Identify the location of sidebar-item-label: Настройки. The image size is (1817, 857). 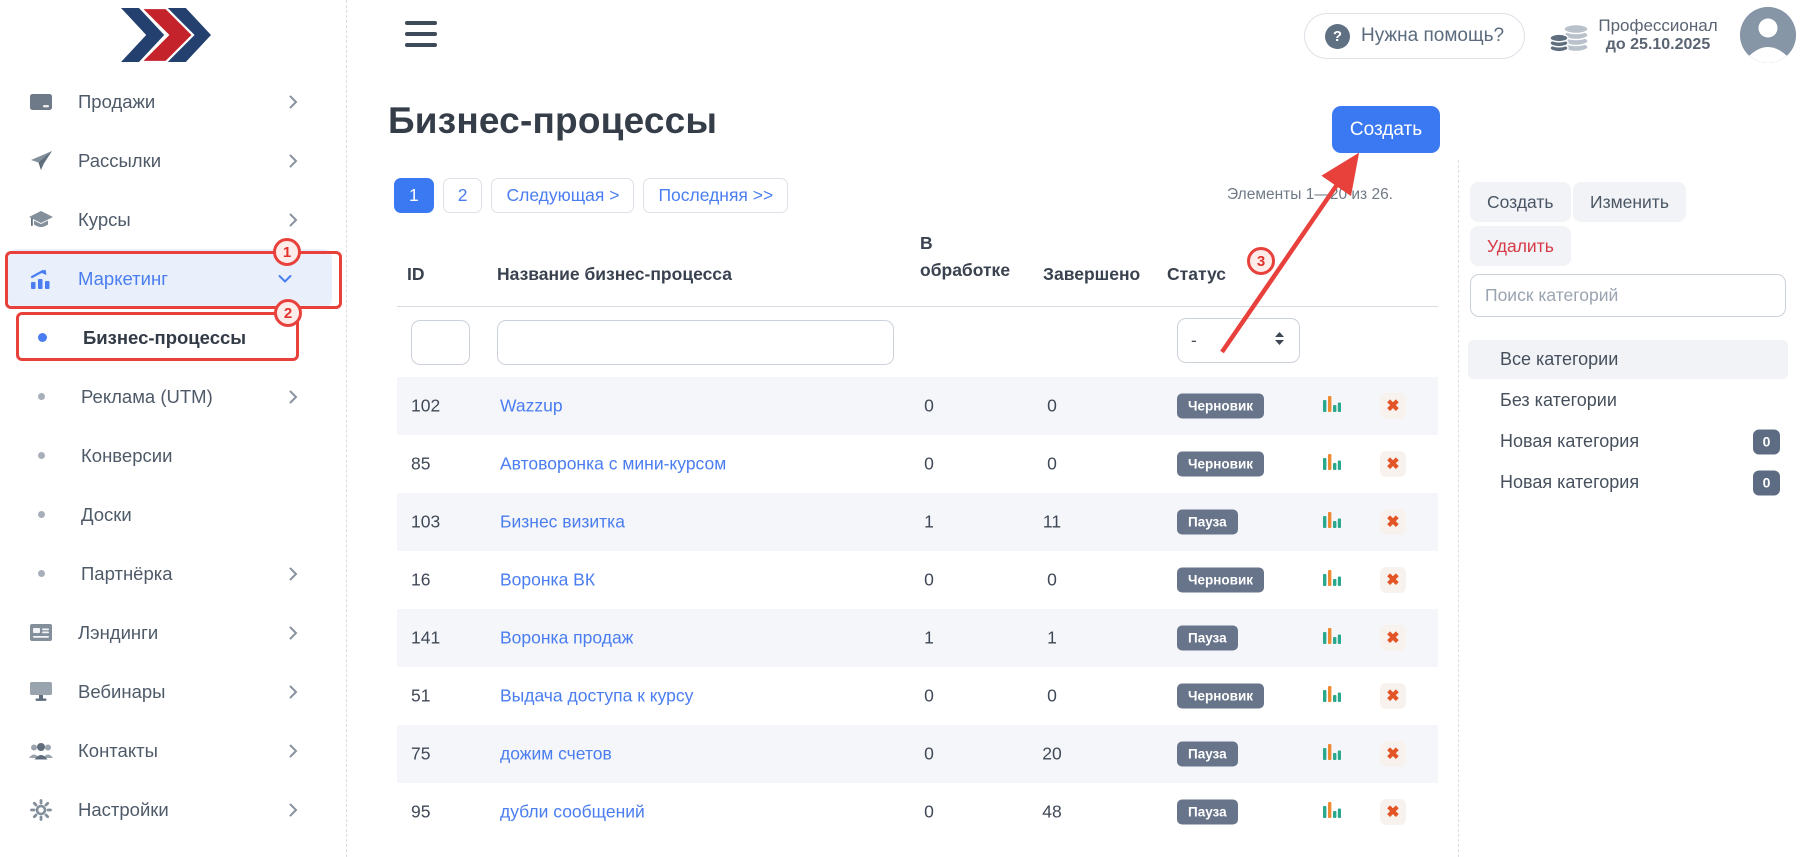
(123, 809).